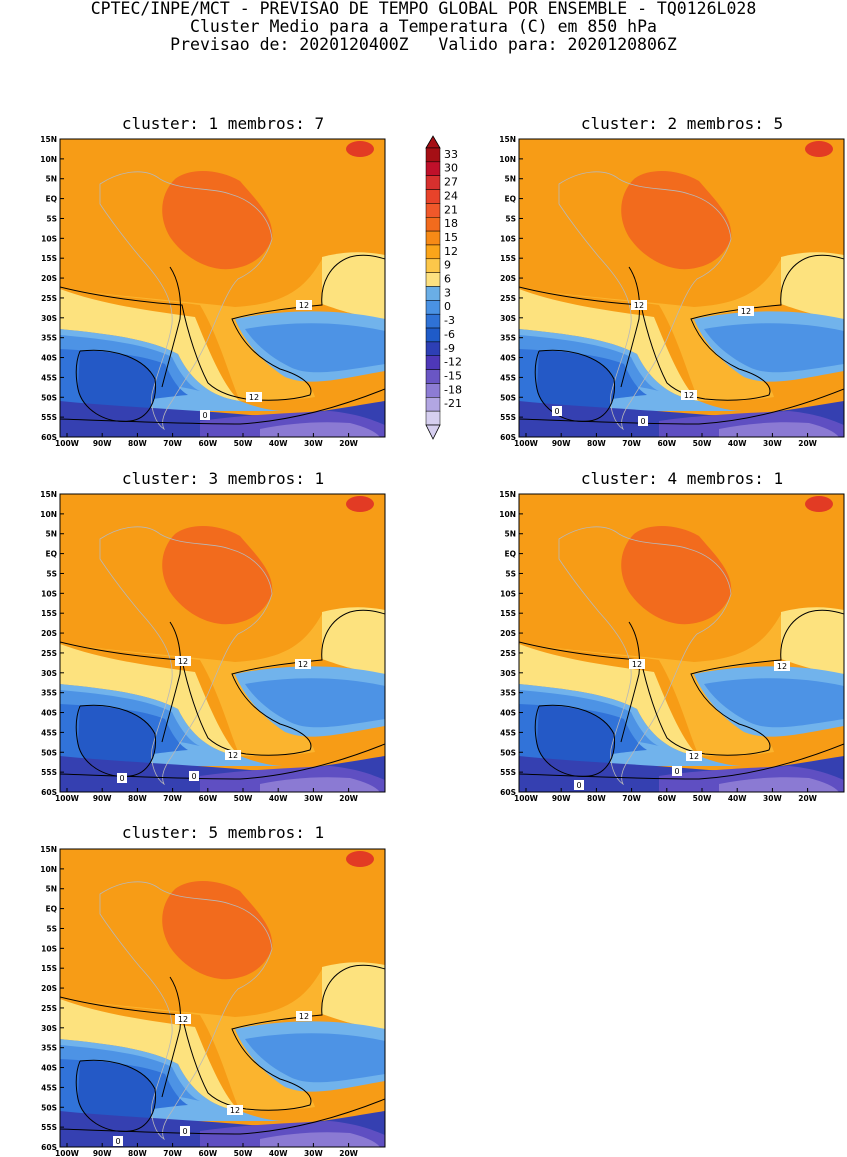 The width and height of the screenshot is (847, 1157). Describe the element at coordinates (223, 478) in the screenshot. I see `panel-title: cluster: 3 membros: 1` at that location.